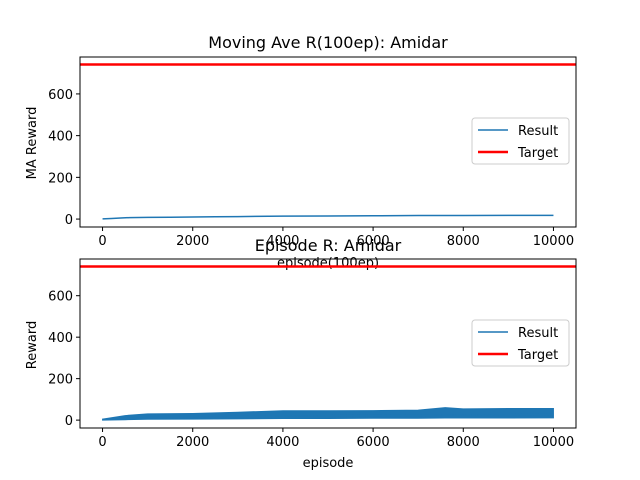  I want to click on y-axis-title: Reward, so click(32, 345).